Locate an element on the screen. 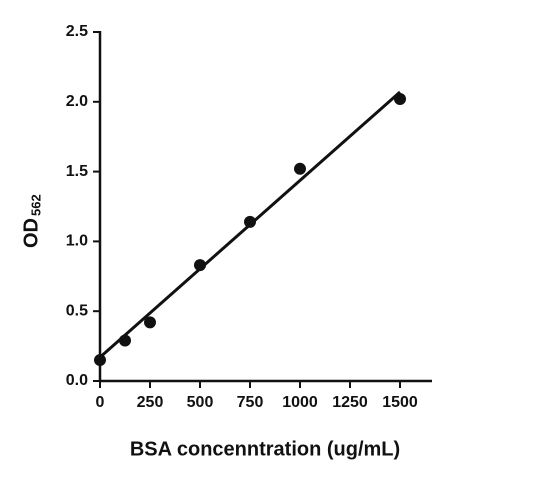 Image resolution: width=550 pixels, height=491 pixels. y-axis-label: OD 562 is located at coordinates (31, 221).